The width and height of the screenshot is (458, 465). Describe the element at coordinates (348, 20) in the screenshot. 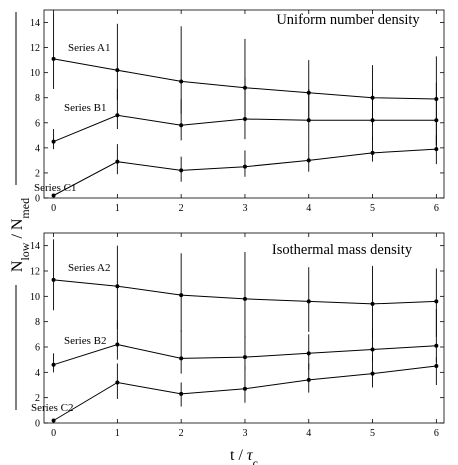

I see `panel-title: Uniform number density` at that location.